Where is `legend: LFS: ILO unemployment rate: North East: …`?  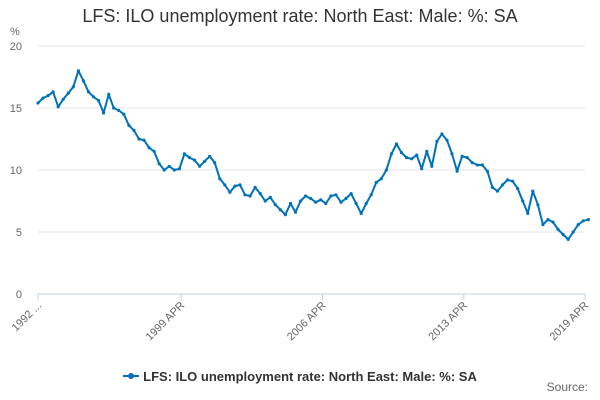
legend: LFS: ILO unemployment rate: North East: … is located at coordinates (300, 374).